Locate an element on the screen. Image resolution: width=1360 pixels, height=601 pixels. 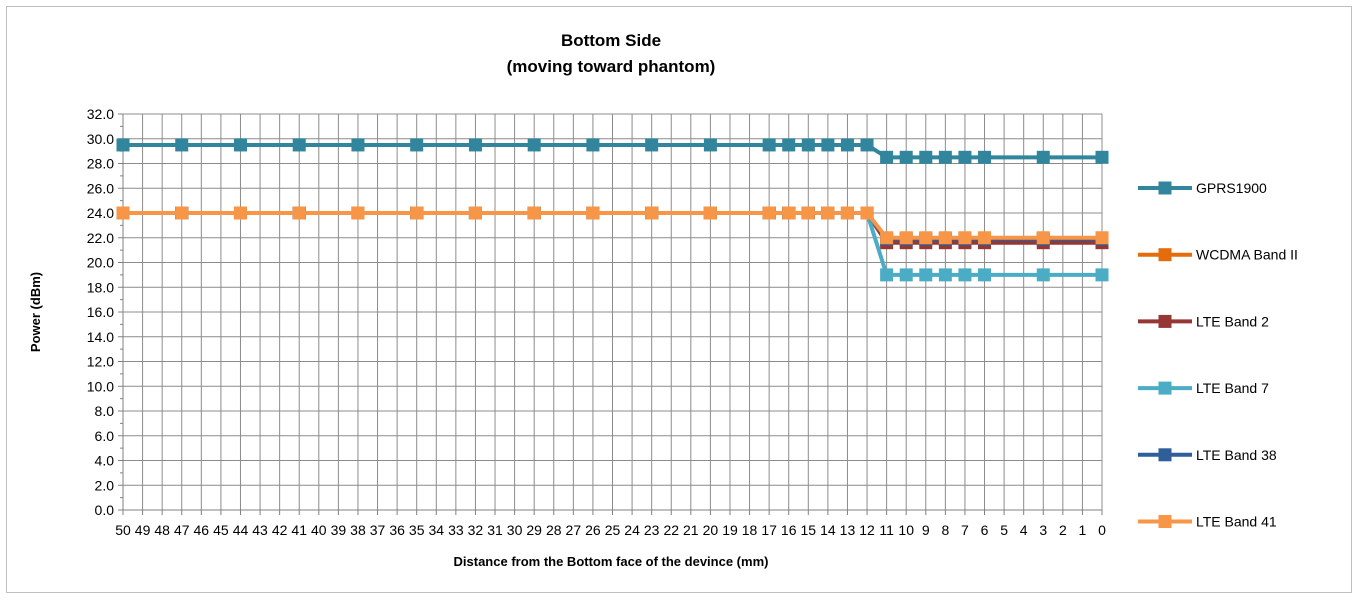
x-tick-label: 40 is located at coordinates (319, 530).